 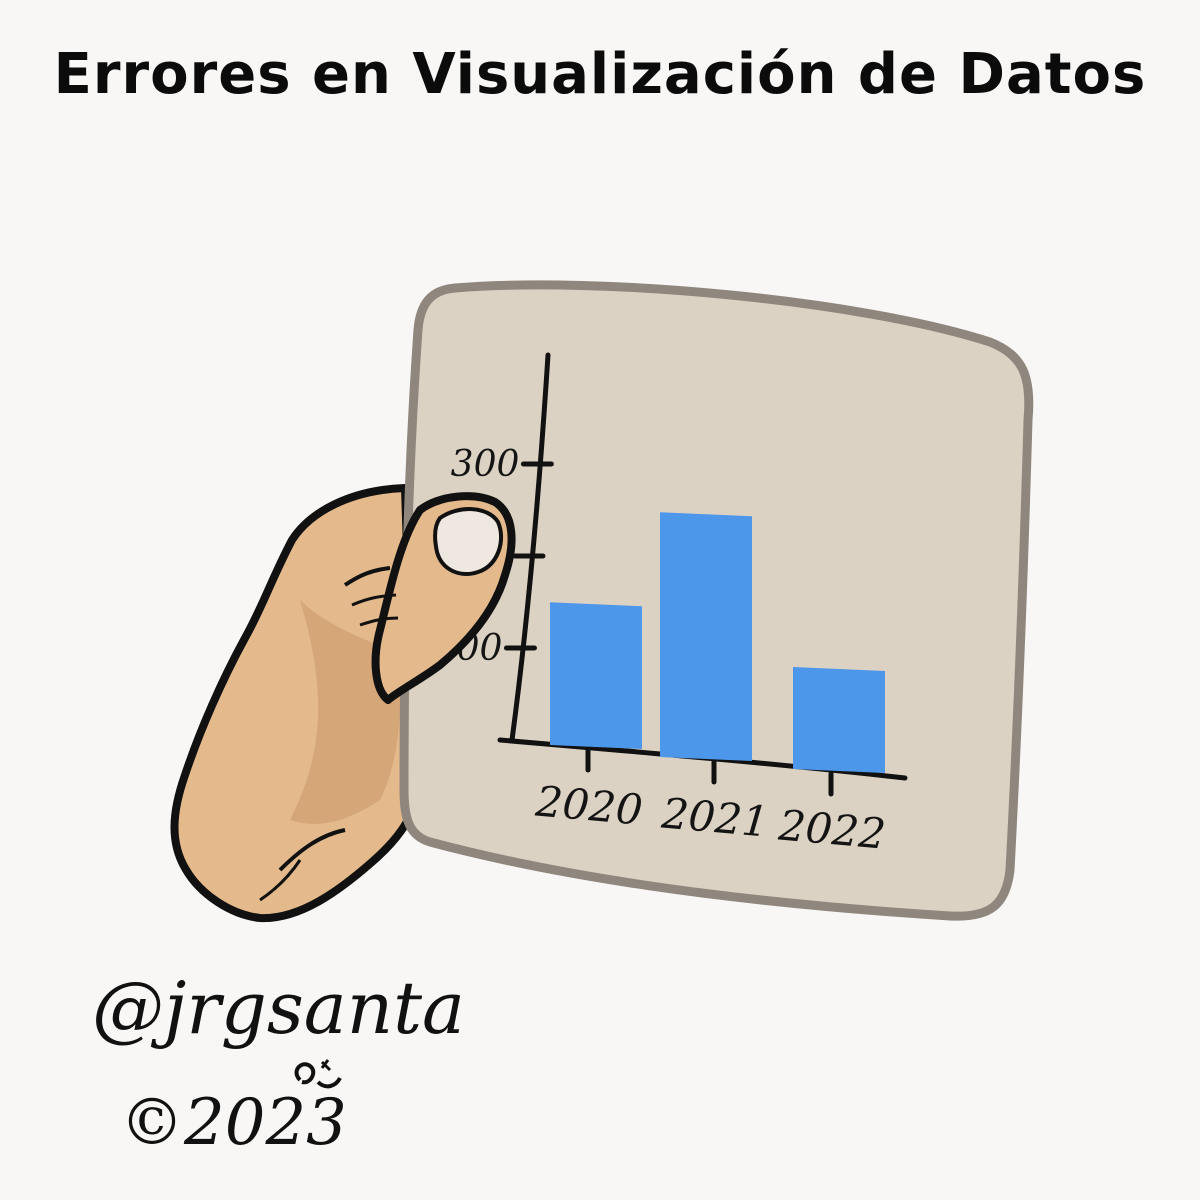 I want to click on hand-illustration, so click(x=294, y=703).